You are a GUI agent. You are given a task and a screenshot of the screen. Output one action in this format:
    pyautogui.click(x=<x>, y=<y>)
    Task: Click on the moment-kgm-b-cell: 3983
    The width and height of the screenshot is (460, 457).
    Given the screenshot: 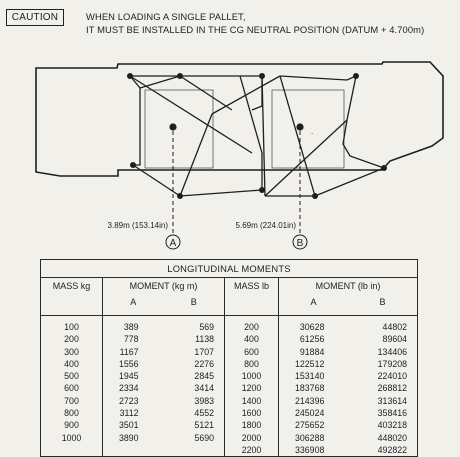 What is the action you would take?
    pyautogui.click(x=204, y=400)
    